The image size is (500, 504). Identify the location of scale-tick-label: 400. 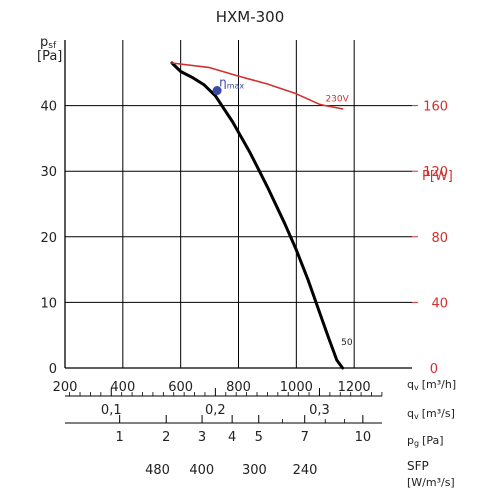
(201, 470).